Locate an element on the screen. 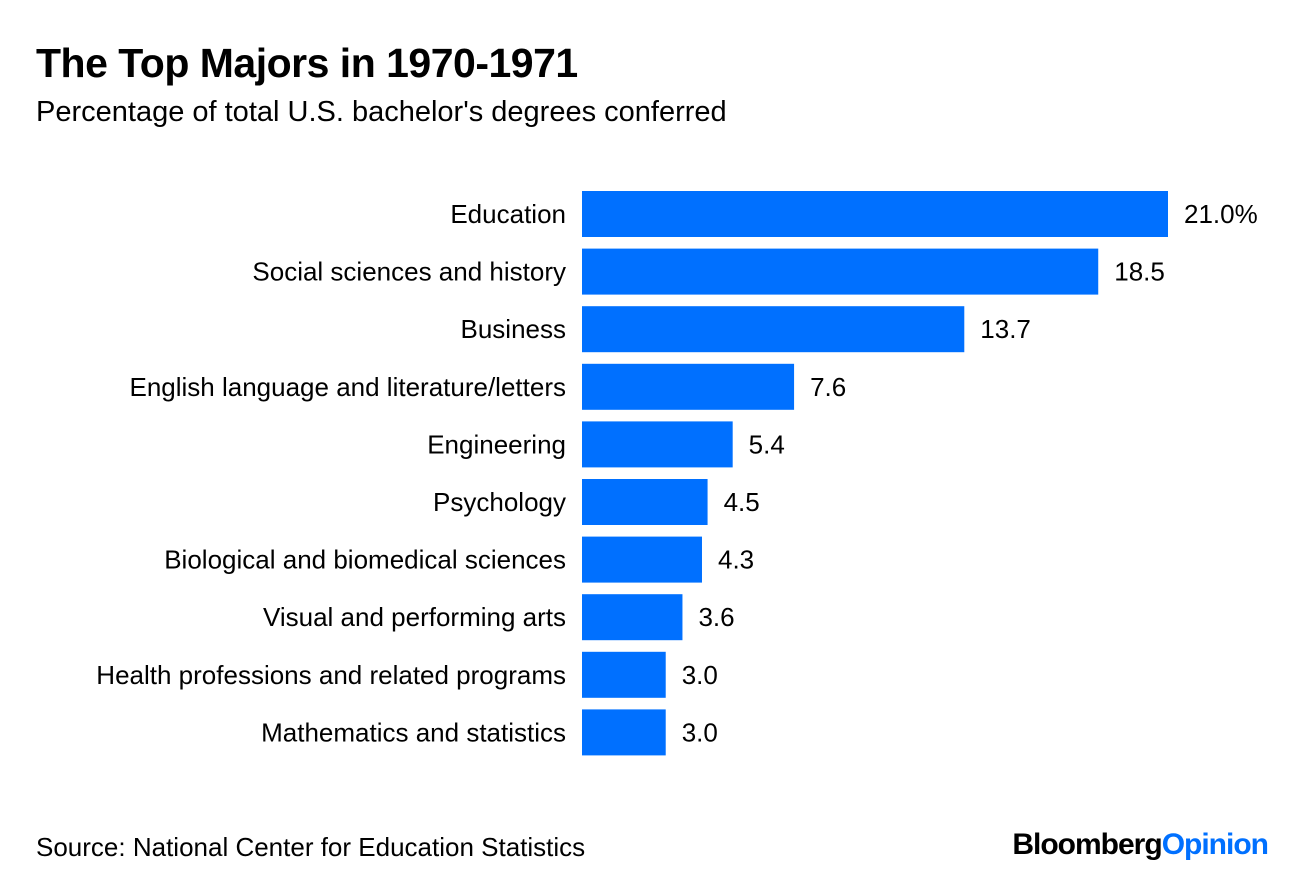 Image resolution: width=1296 pixels, height=880 pixels. category-label: Psychology is located at coordinates (499, 502).